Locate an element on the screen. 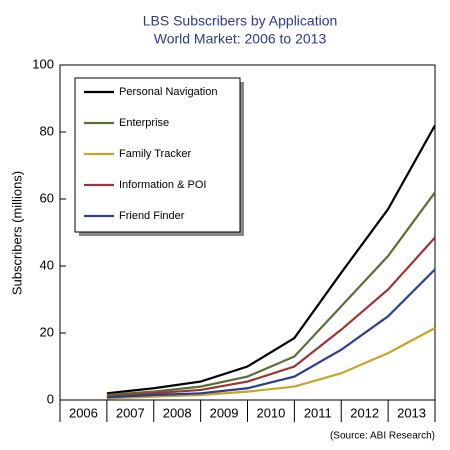 This screenshot has height=450, width=450. x-tick-label: 2006 is located at coordinates (83, 412).